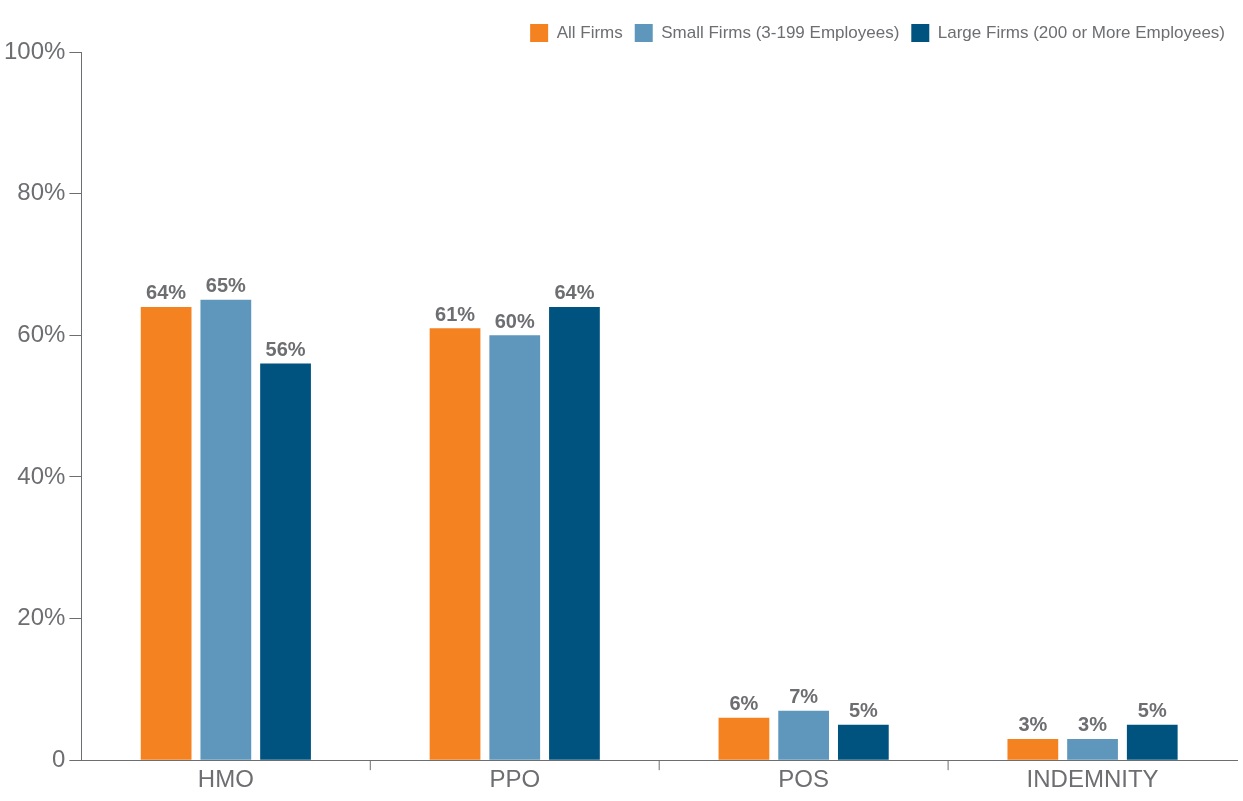 The width and height of the screenshot is (1243, 801). I want to click on x-tick-label: POS, so click(803, 779).